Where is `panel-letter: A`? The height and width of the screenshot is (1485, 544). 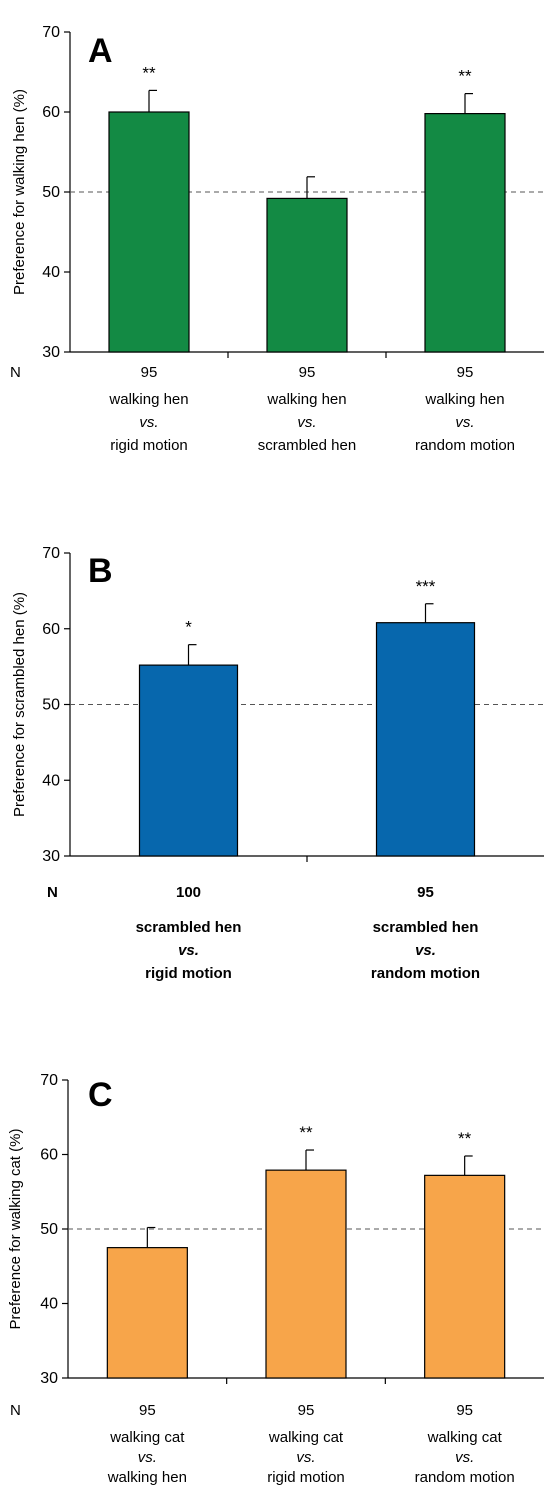 panel-letter: A is located at coordinates (100, 51).